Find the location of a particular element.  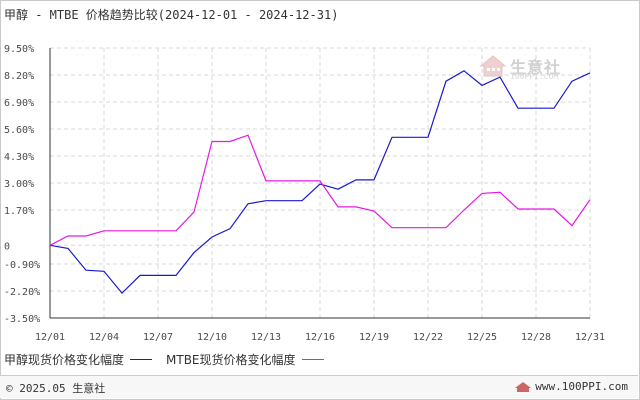

x-tick-label: 12/07 is located at coordinates (158, 337).